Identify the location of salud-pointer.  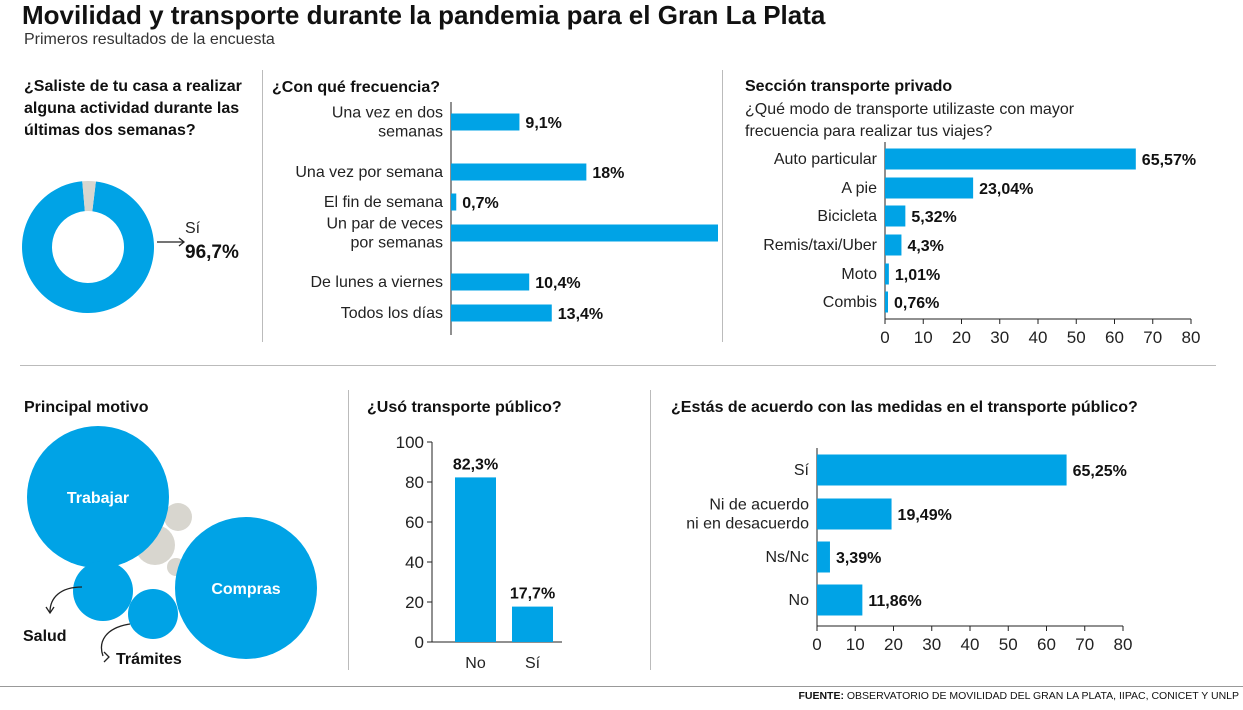
(66, 599).